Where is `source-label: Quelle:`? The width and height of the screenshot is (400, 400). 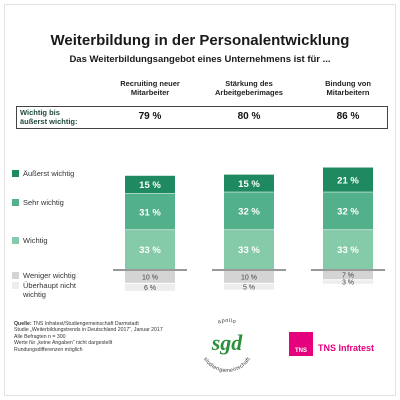 source-label: Quelle: is located at coordinates (23, 324).